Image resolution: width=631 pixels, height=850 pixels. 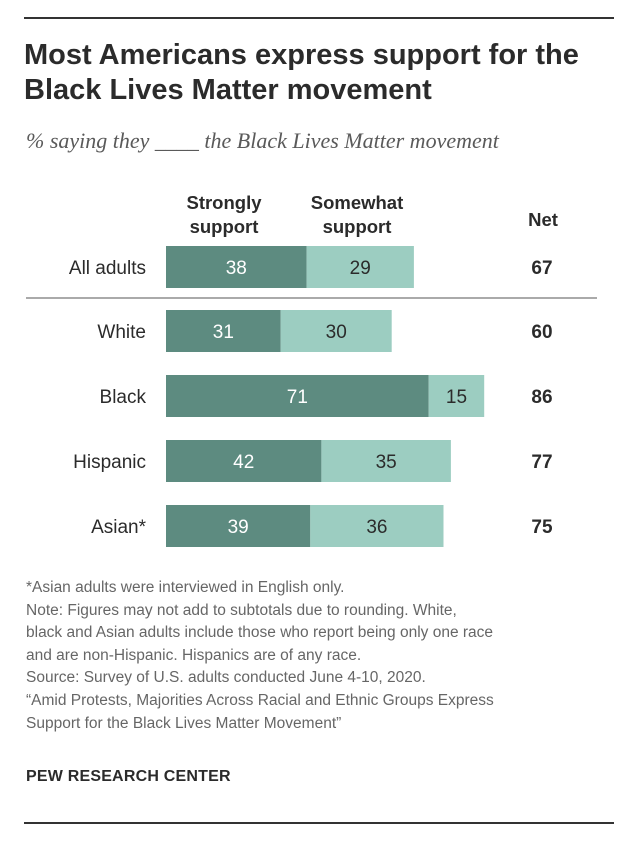 What do you see at coordinates (109, 462) in the screenshot?
I see `category-label-hispanic: Hispanic` at bounding box center [109, 462].